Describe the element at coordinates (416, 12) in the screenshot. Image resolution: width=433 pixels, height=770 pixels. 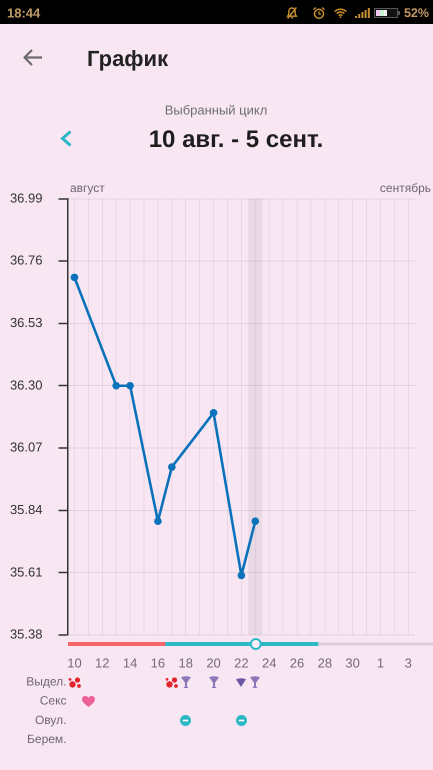
I see `text: 52%` at that location.